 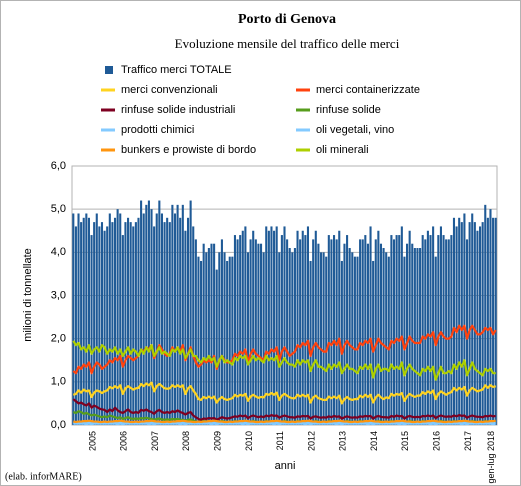 What do you see at coordinates (368, 90) in the screenshot?
I see `legend-label: merci containerizzate` at bounding box center [368, 90].